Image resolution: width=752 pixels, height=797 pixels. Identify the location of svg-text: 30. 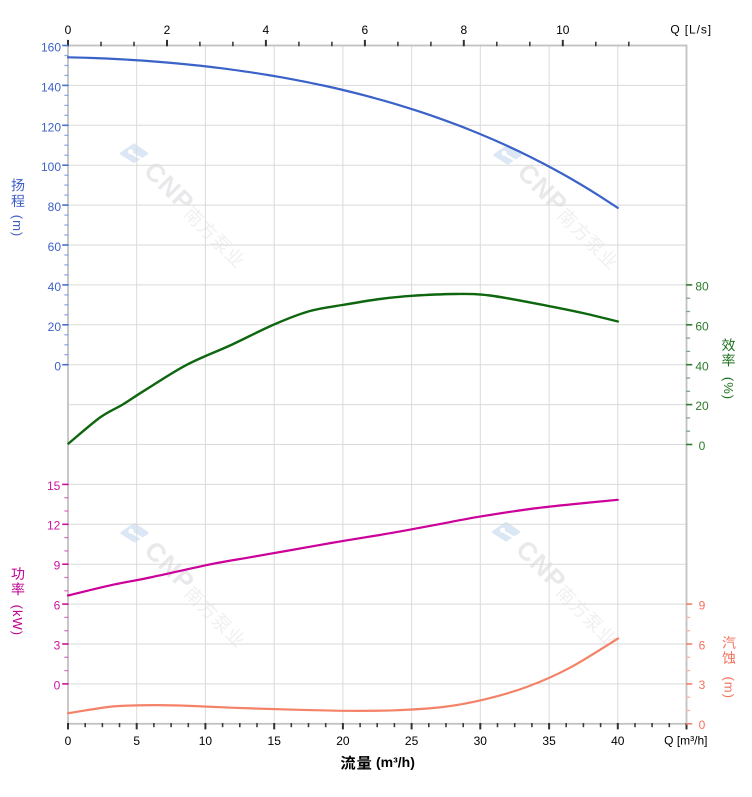
(481, 741).